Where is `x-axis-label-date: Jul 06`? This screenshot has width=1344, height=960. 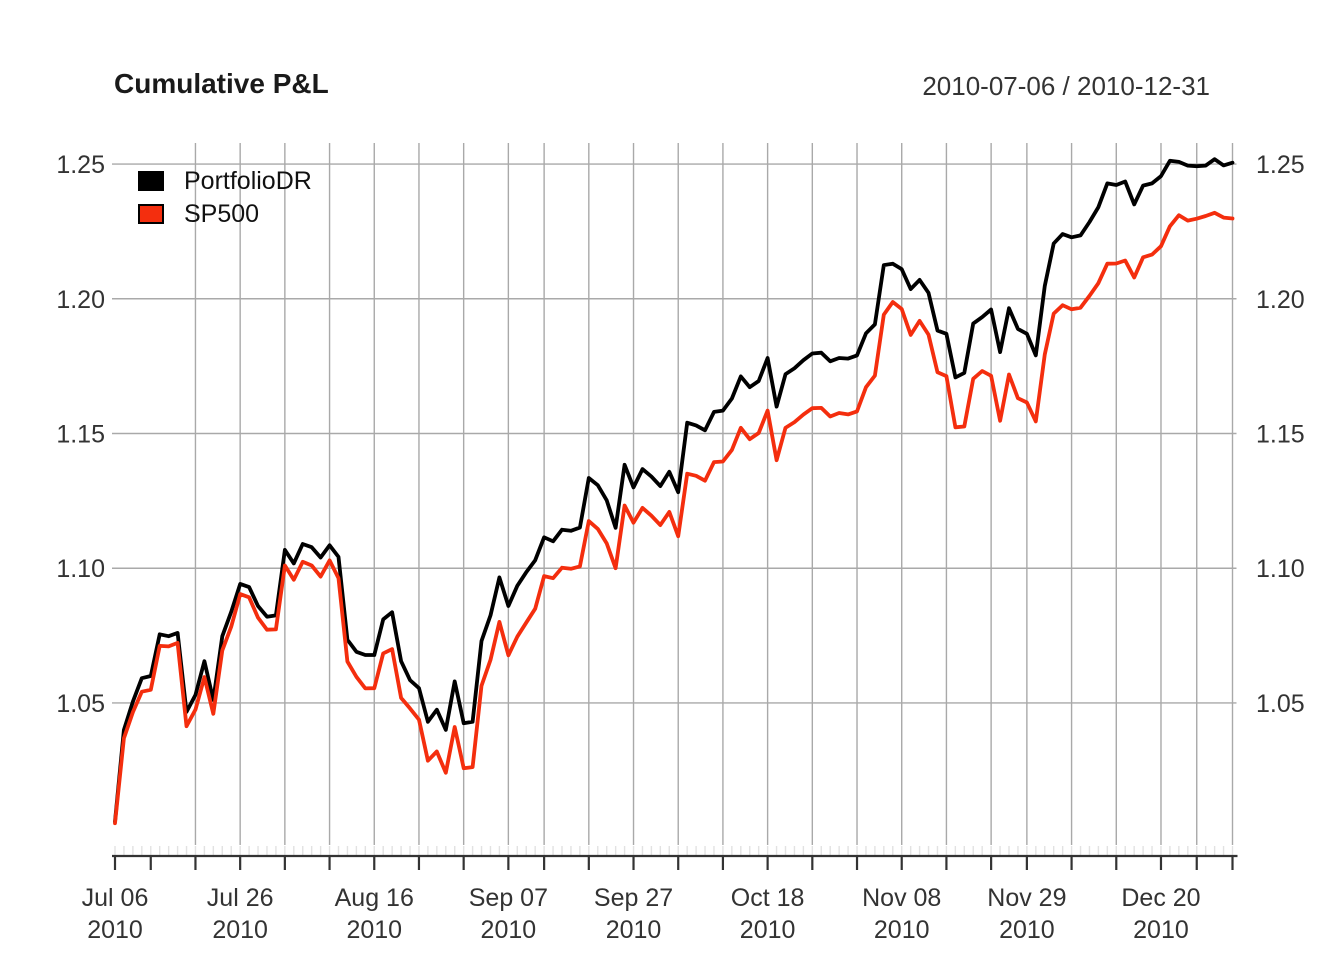 x-axis-label-date: Jul 06 is located at coordinates (115, 898).